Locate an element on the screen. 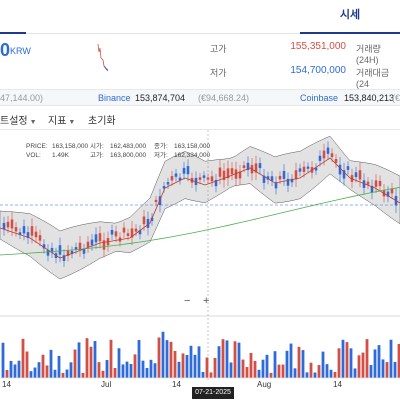  low-value: 154,700,000 is located at coordinates (318, 70).